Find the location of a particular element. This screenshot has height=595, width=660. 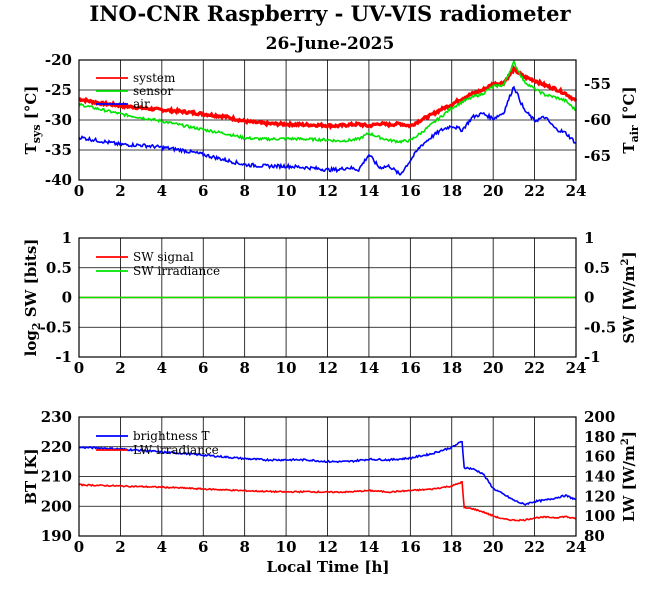

y-tick-label: -25 is located at coordinates (58, 90).